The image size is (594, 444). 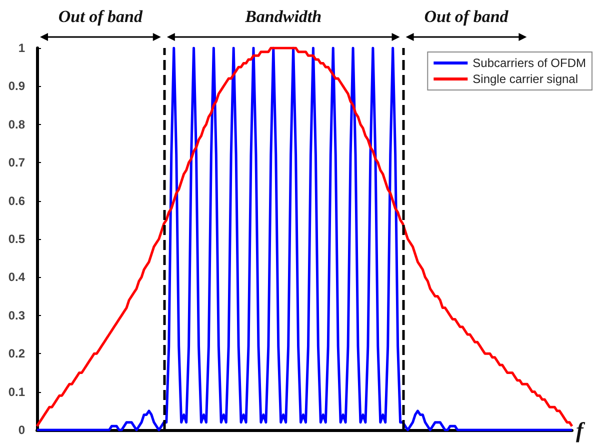 What do you see at coordinates (17, 239) in the screenshot?
I see `y-tick-label: 0.5` at bounding box center [17, 239].